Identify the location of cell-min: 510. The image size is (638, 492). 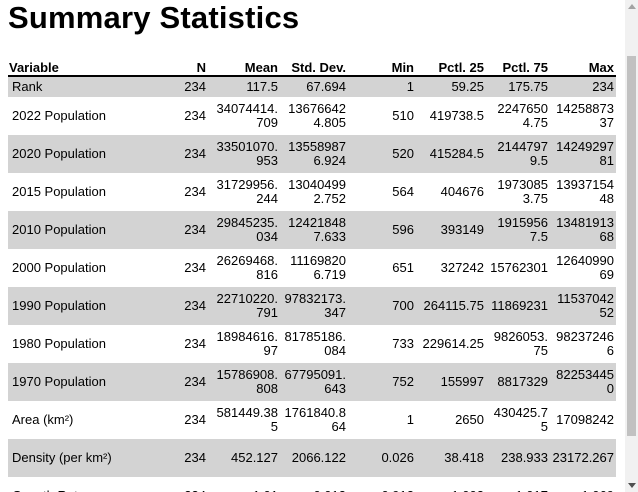
(382, 116).